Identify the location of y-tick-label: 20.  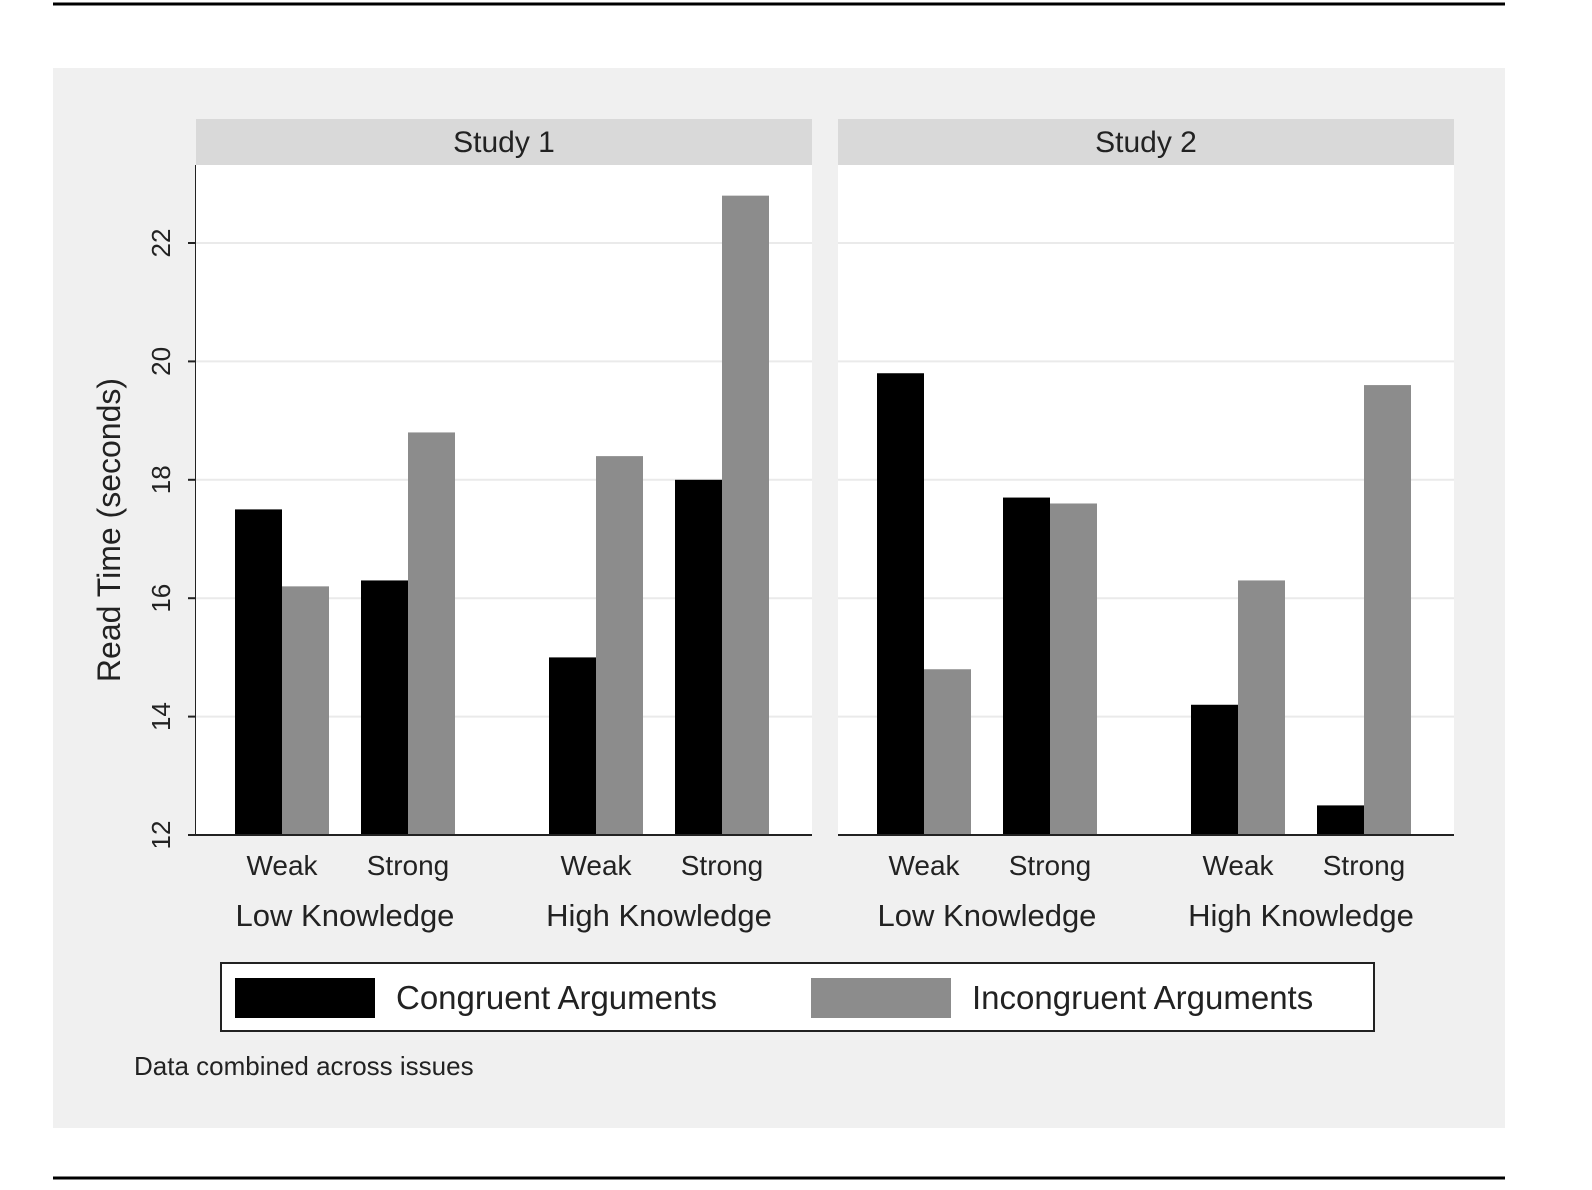
(161, 361).